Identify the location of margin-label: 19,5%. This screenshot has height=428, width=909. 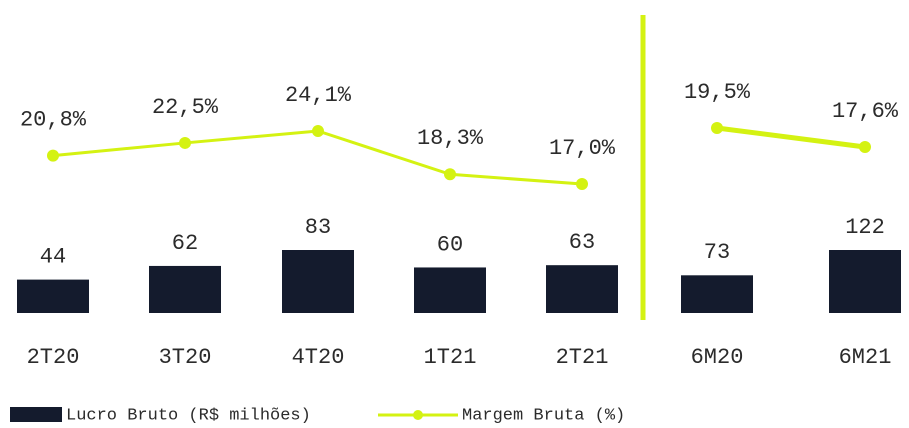
(717, 92).